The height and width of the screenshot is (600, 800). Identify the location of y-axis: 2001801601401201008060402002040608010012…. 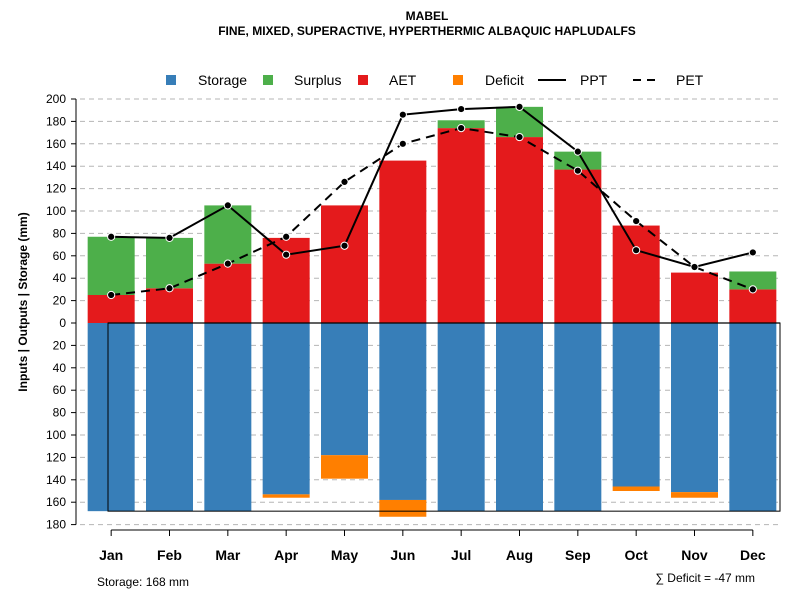
(61, 312).